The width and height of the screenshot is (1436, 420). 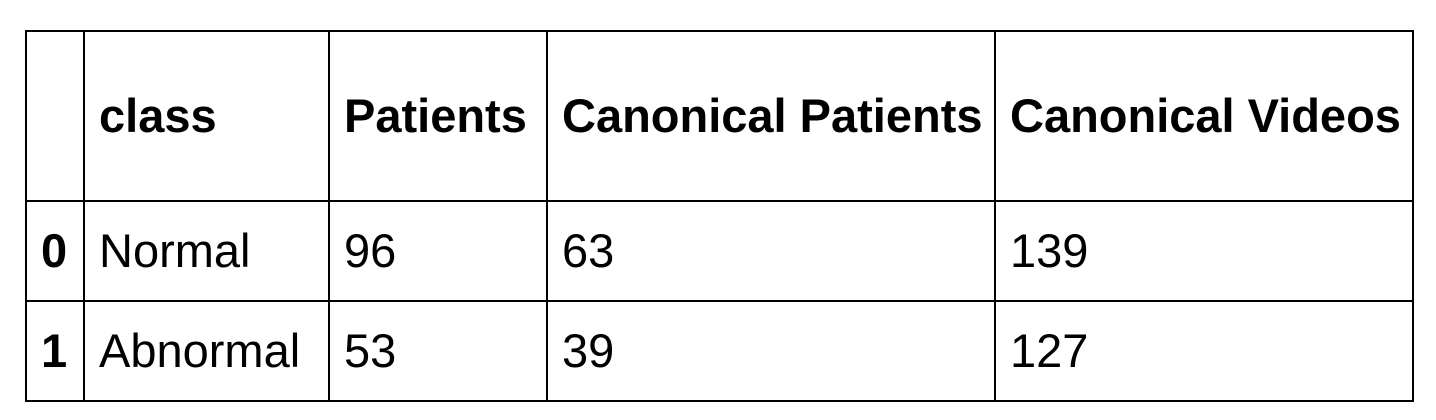 What do you see at coordinates (1204, 351) in the screenshot?
I see `cell-canonical-videos: 127` at bounding box center [1204, 351].